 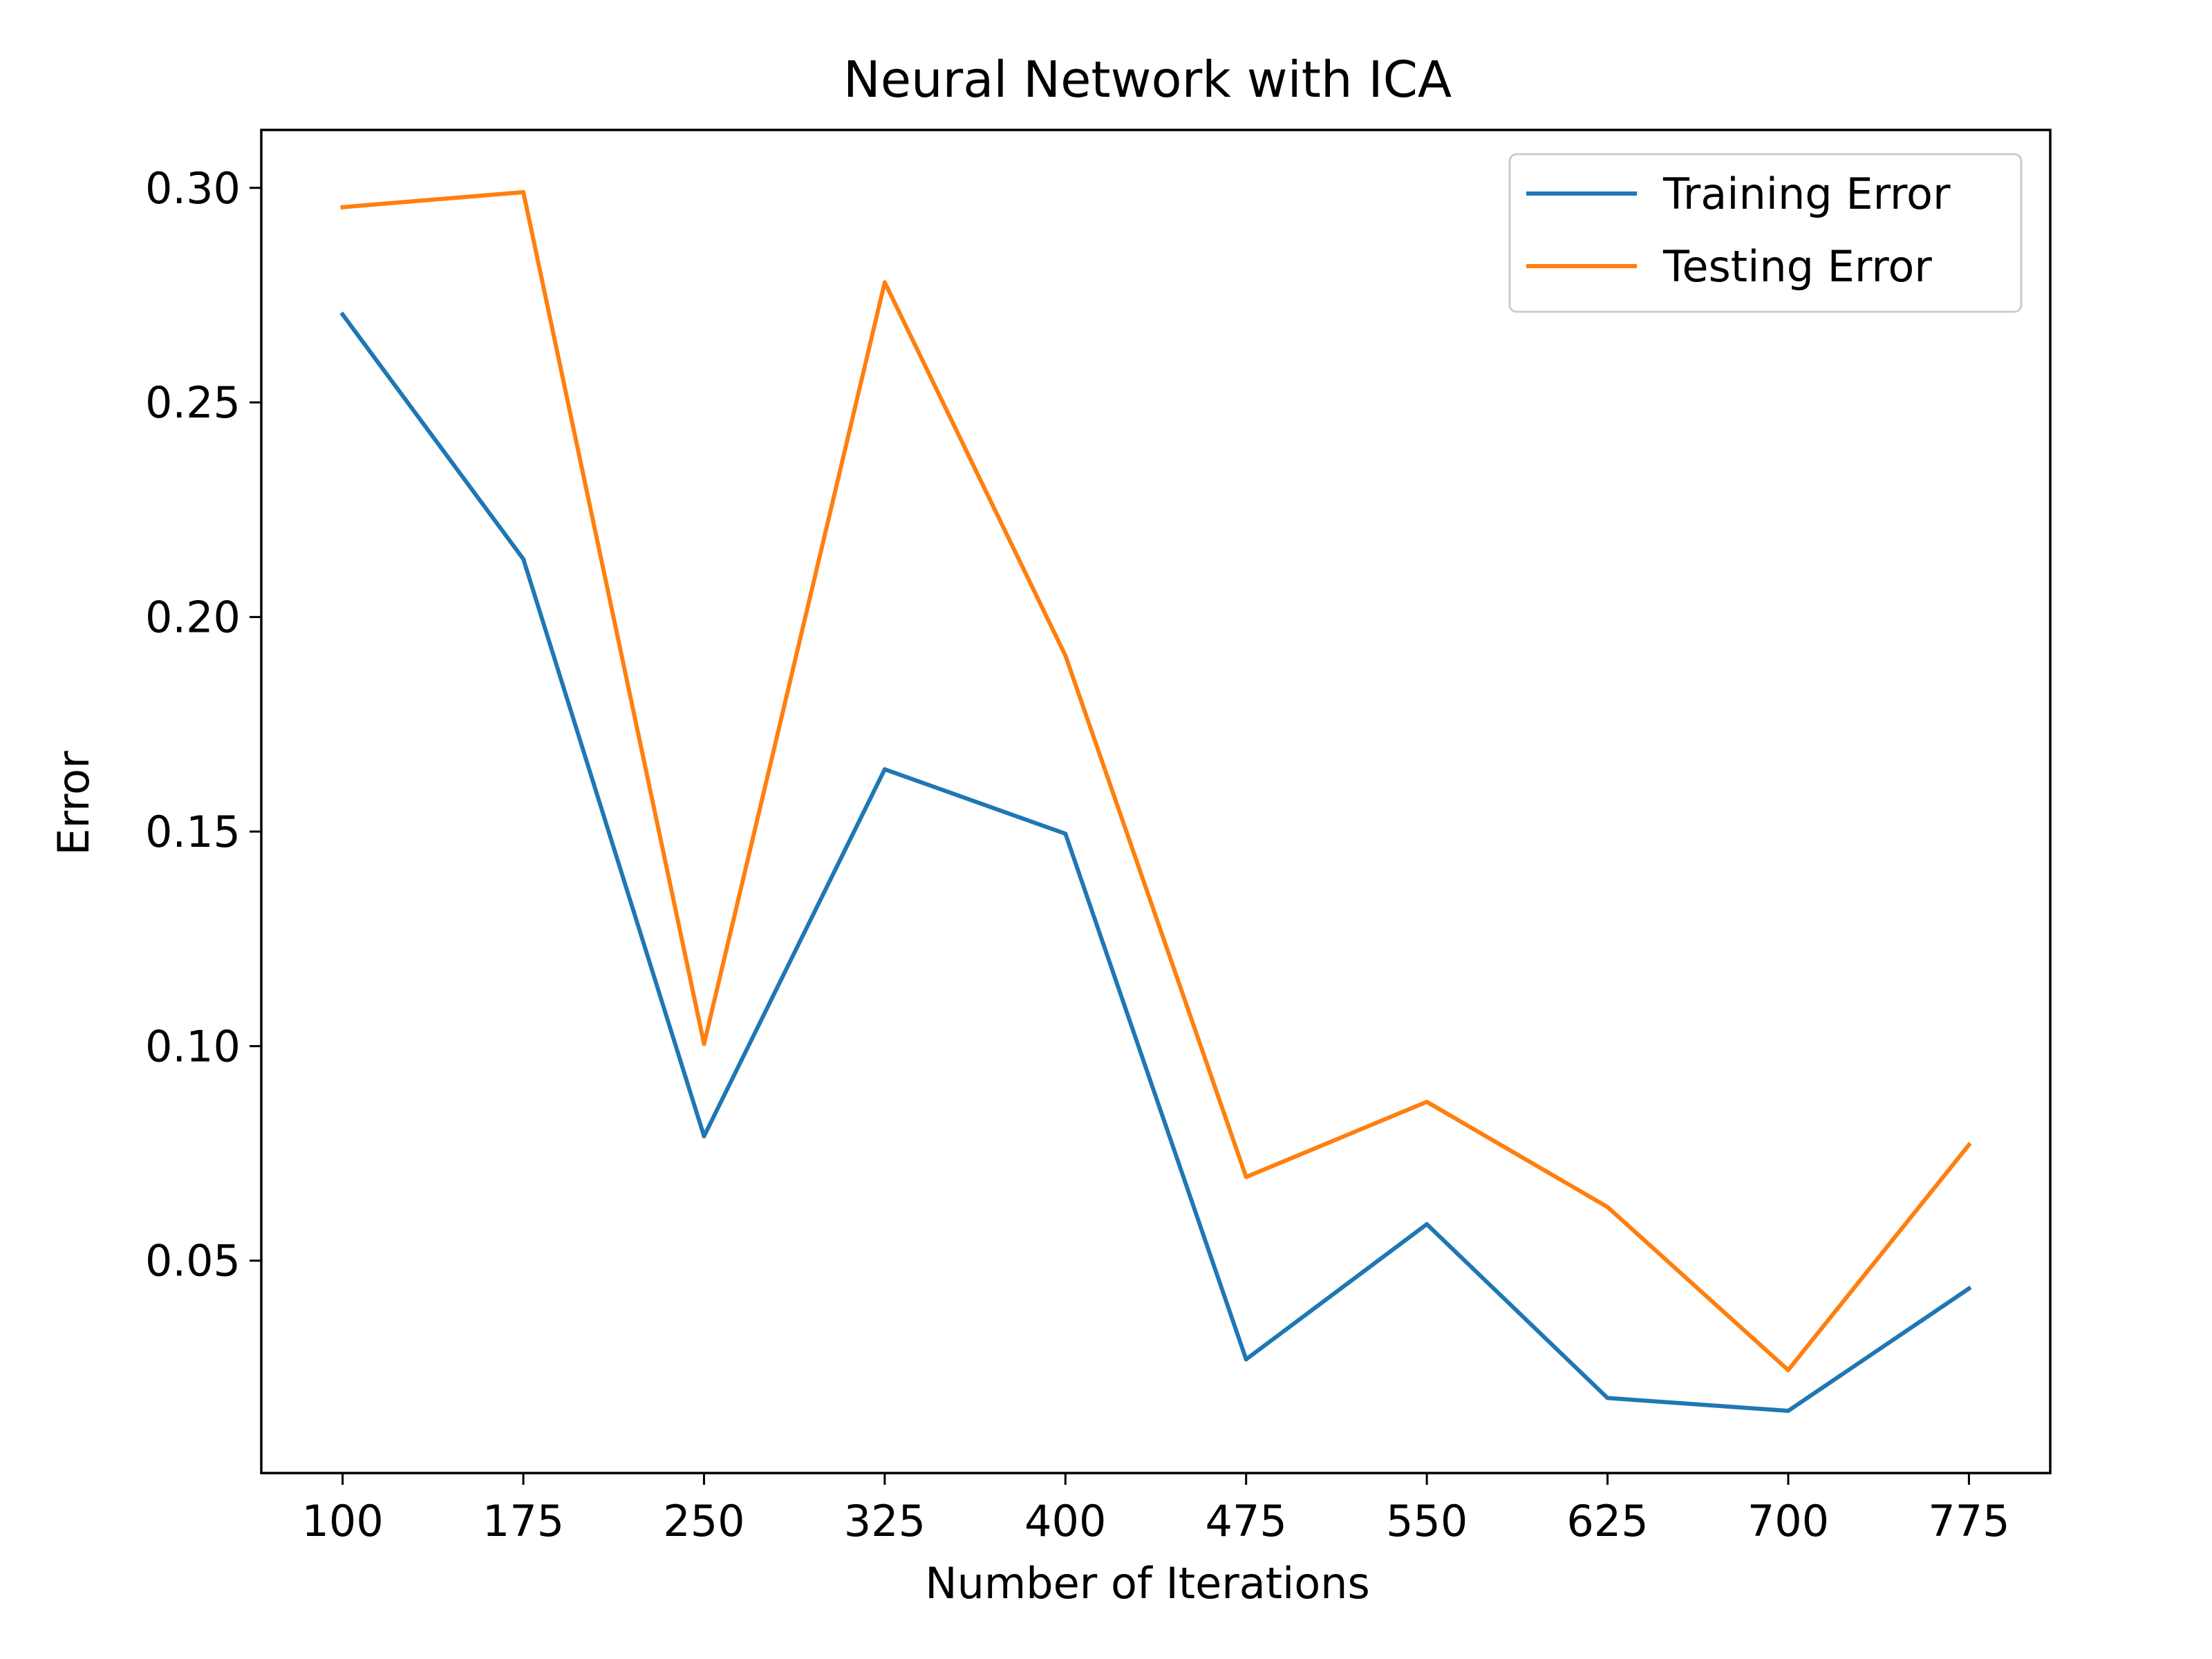 I want to click on x-tick-label: 400, so click(x=1065, y=1521).